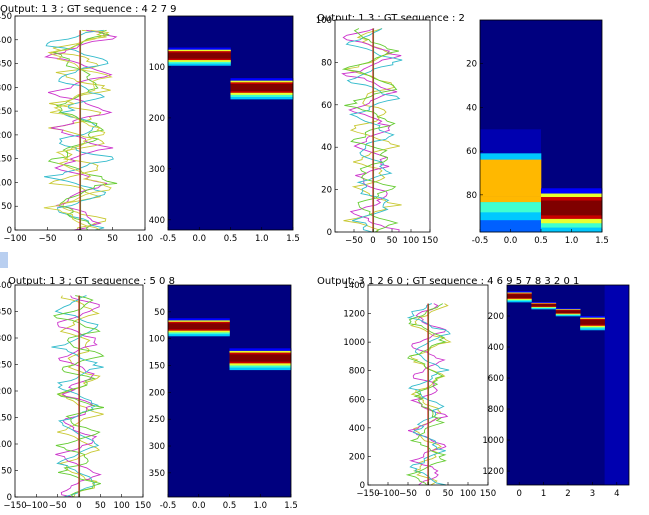 The height and width of the screenshot is (515, 649). What do you see at coordinates (91, 281) in the screenshot?
I see `chart-title: Output: 1 3 ; GT sequence : 5 0 8` at bounding box center [91, 281].